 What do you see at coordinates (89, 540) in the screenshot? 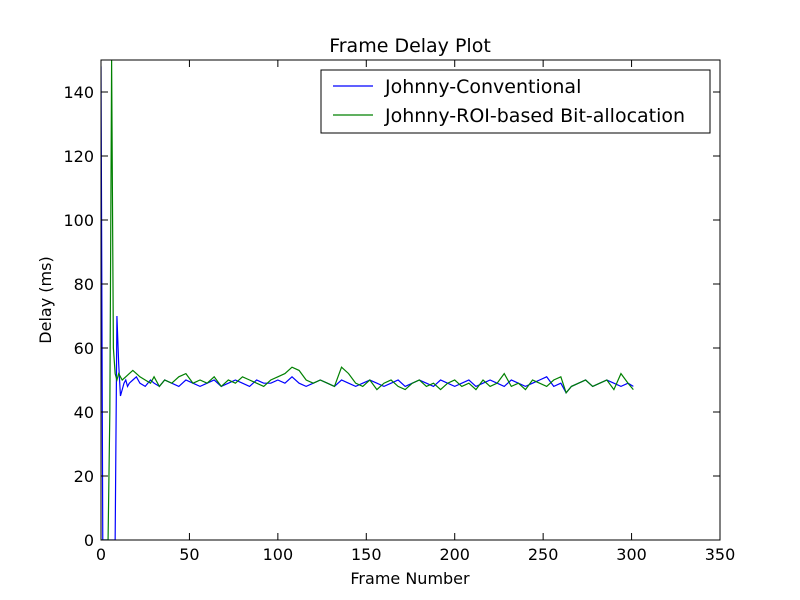
I see `y-tick-label: 0` at bounding box center [89, 540].